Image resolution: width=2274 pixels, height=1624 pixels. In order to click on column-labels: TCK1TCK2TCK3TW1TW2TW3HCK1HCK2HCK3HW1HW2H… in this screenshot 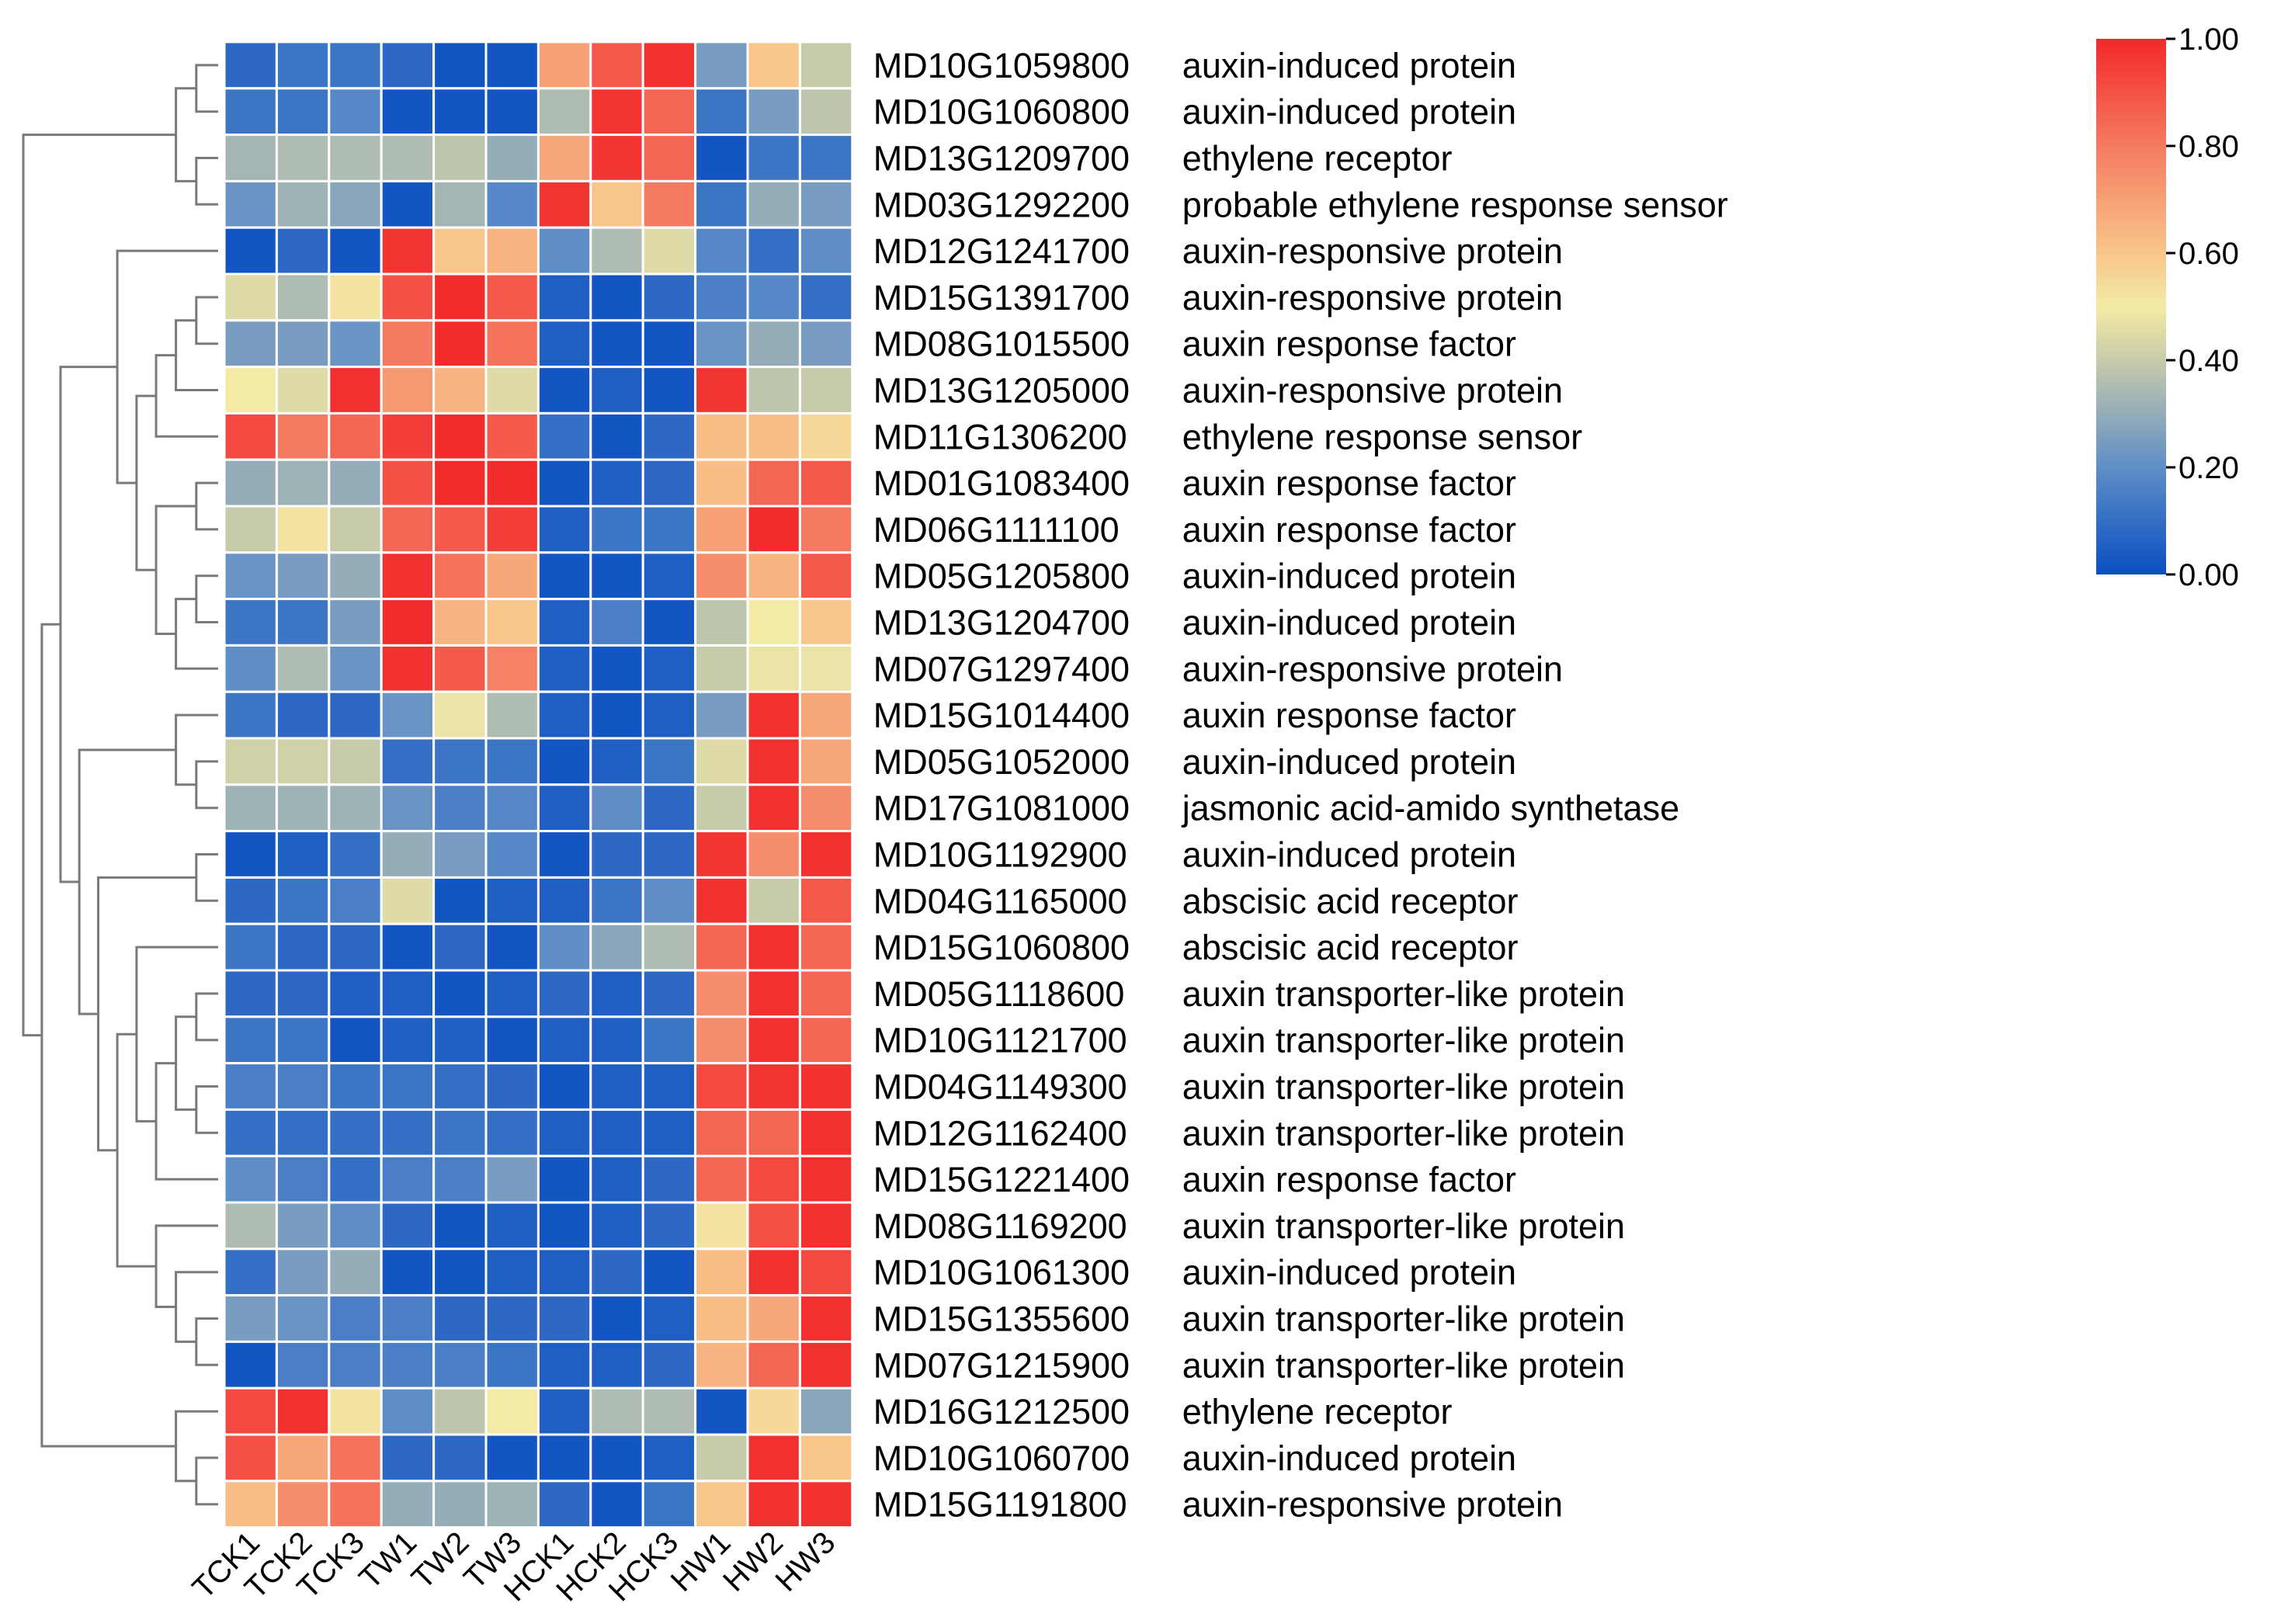, I will do `click(514, 1566)`.